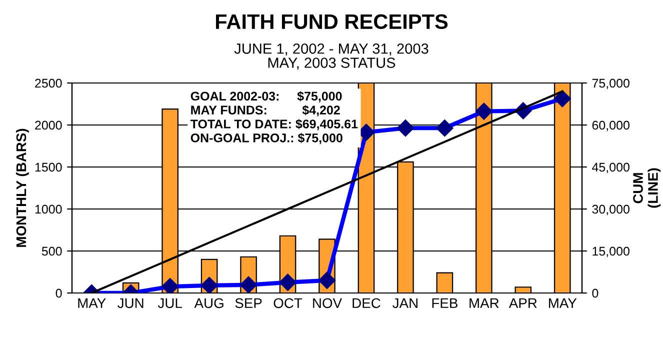 The image size is (663, 339). I want to click on annotation: TOTAL TO DATE: $69,405.61, so click(274, 124).